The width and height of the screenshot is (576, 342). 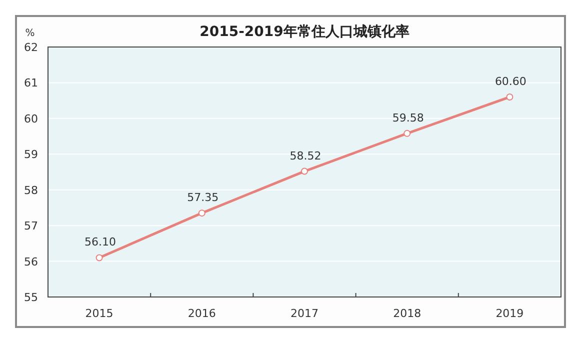 What do you see at coordinates (510, 81) in the screenshot?
I see `data-label: 60.60` at bounding box center [510, 81].